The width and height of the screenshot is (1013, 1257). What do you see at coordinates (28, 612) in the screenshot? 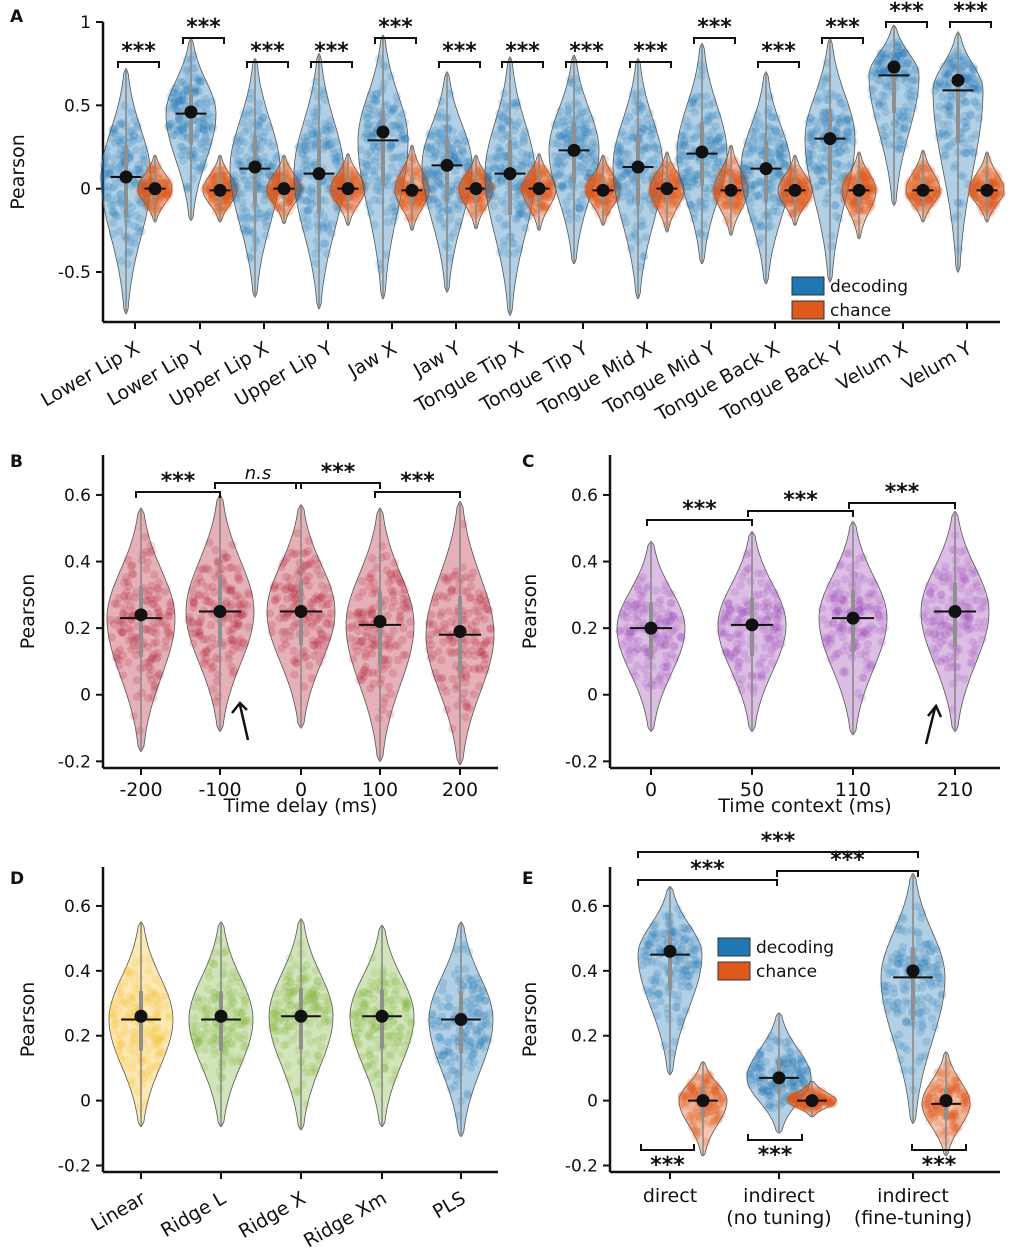
I see `y-axis-title-B: Pearson` at bounding box center [28, 612].